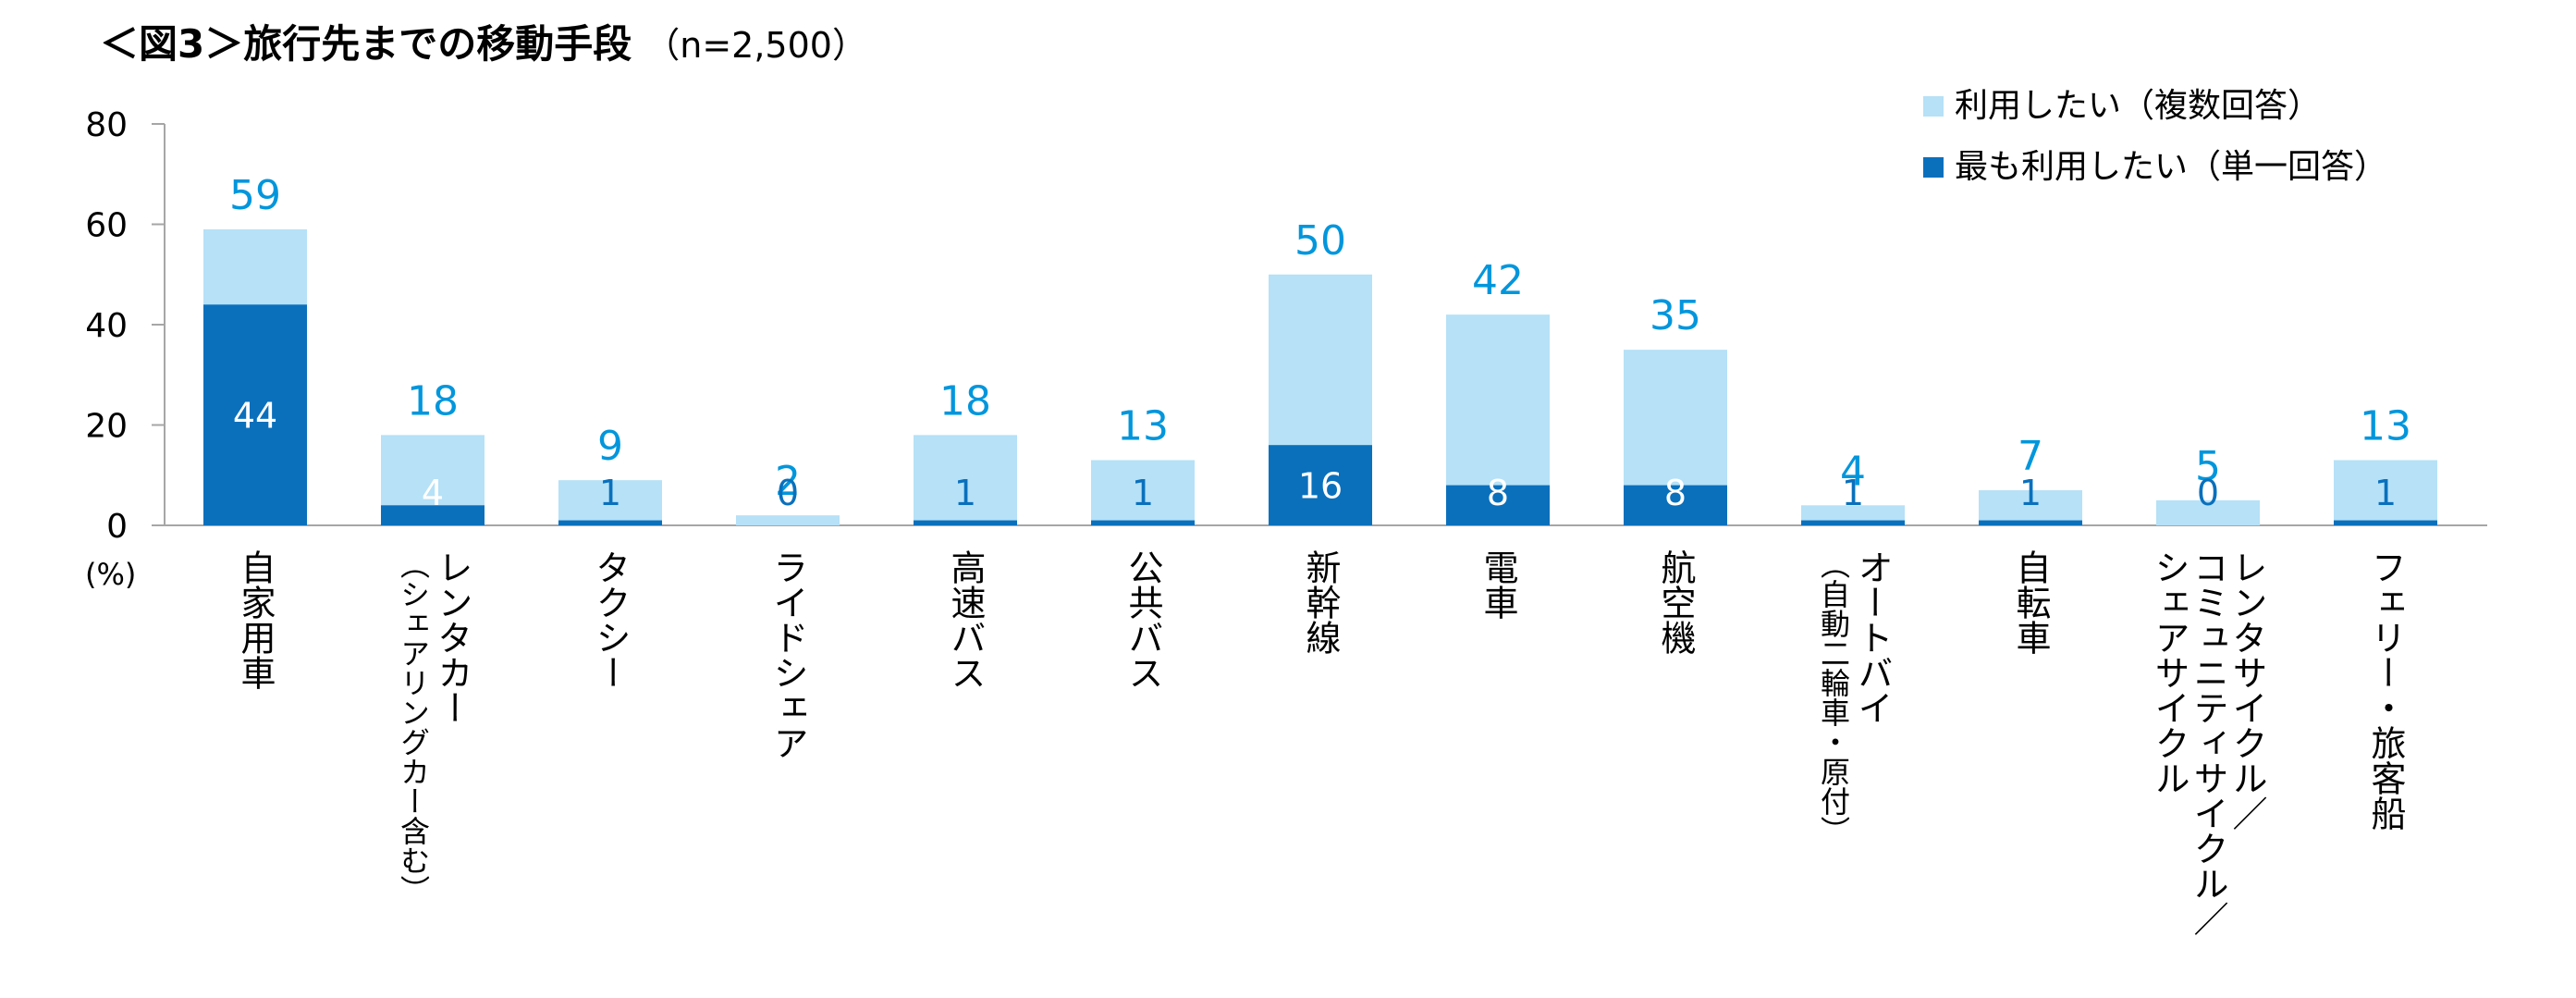 This screenshot has height=998, width=2576. What do you see at coordinates (610, 446) in the screenshot?
I see `data-label-multi: 9` at bounding box center [610, 446].